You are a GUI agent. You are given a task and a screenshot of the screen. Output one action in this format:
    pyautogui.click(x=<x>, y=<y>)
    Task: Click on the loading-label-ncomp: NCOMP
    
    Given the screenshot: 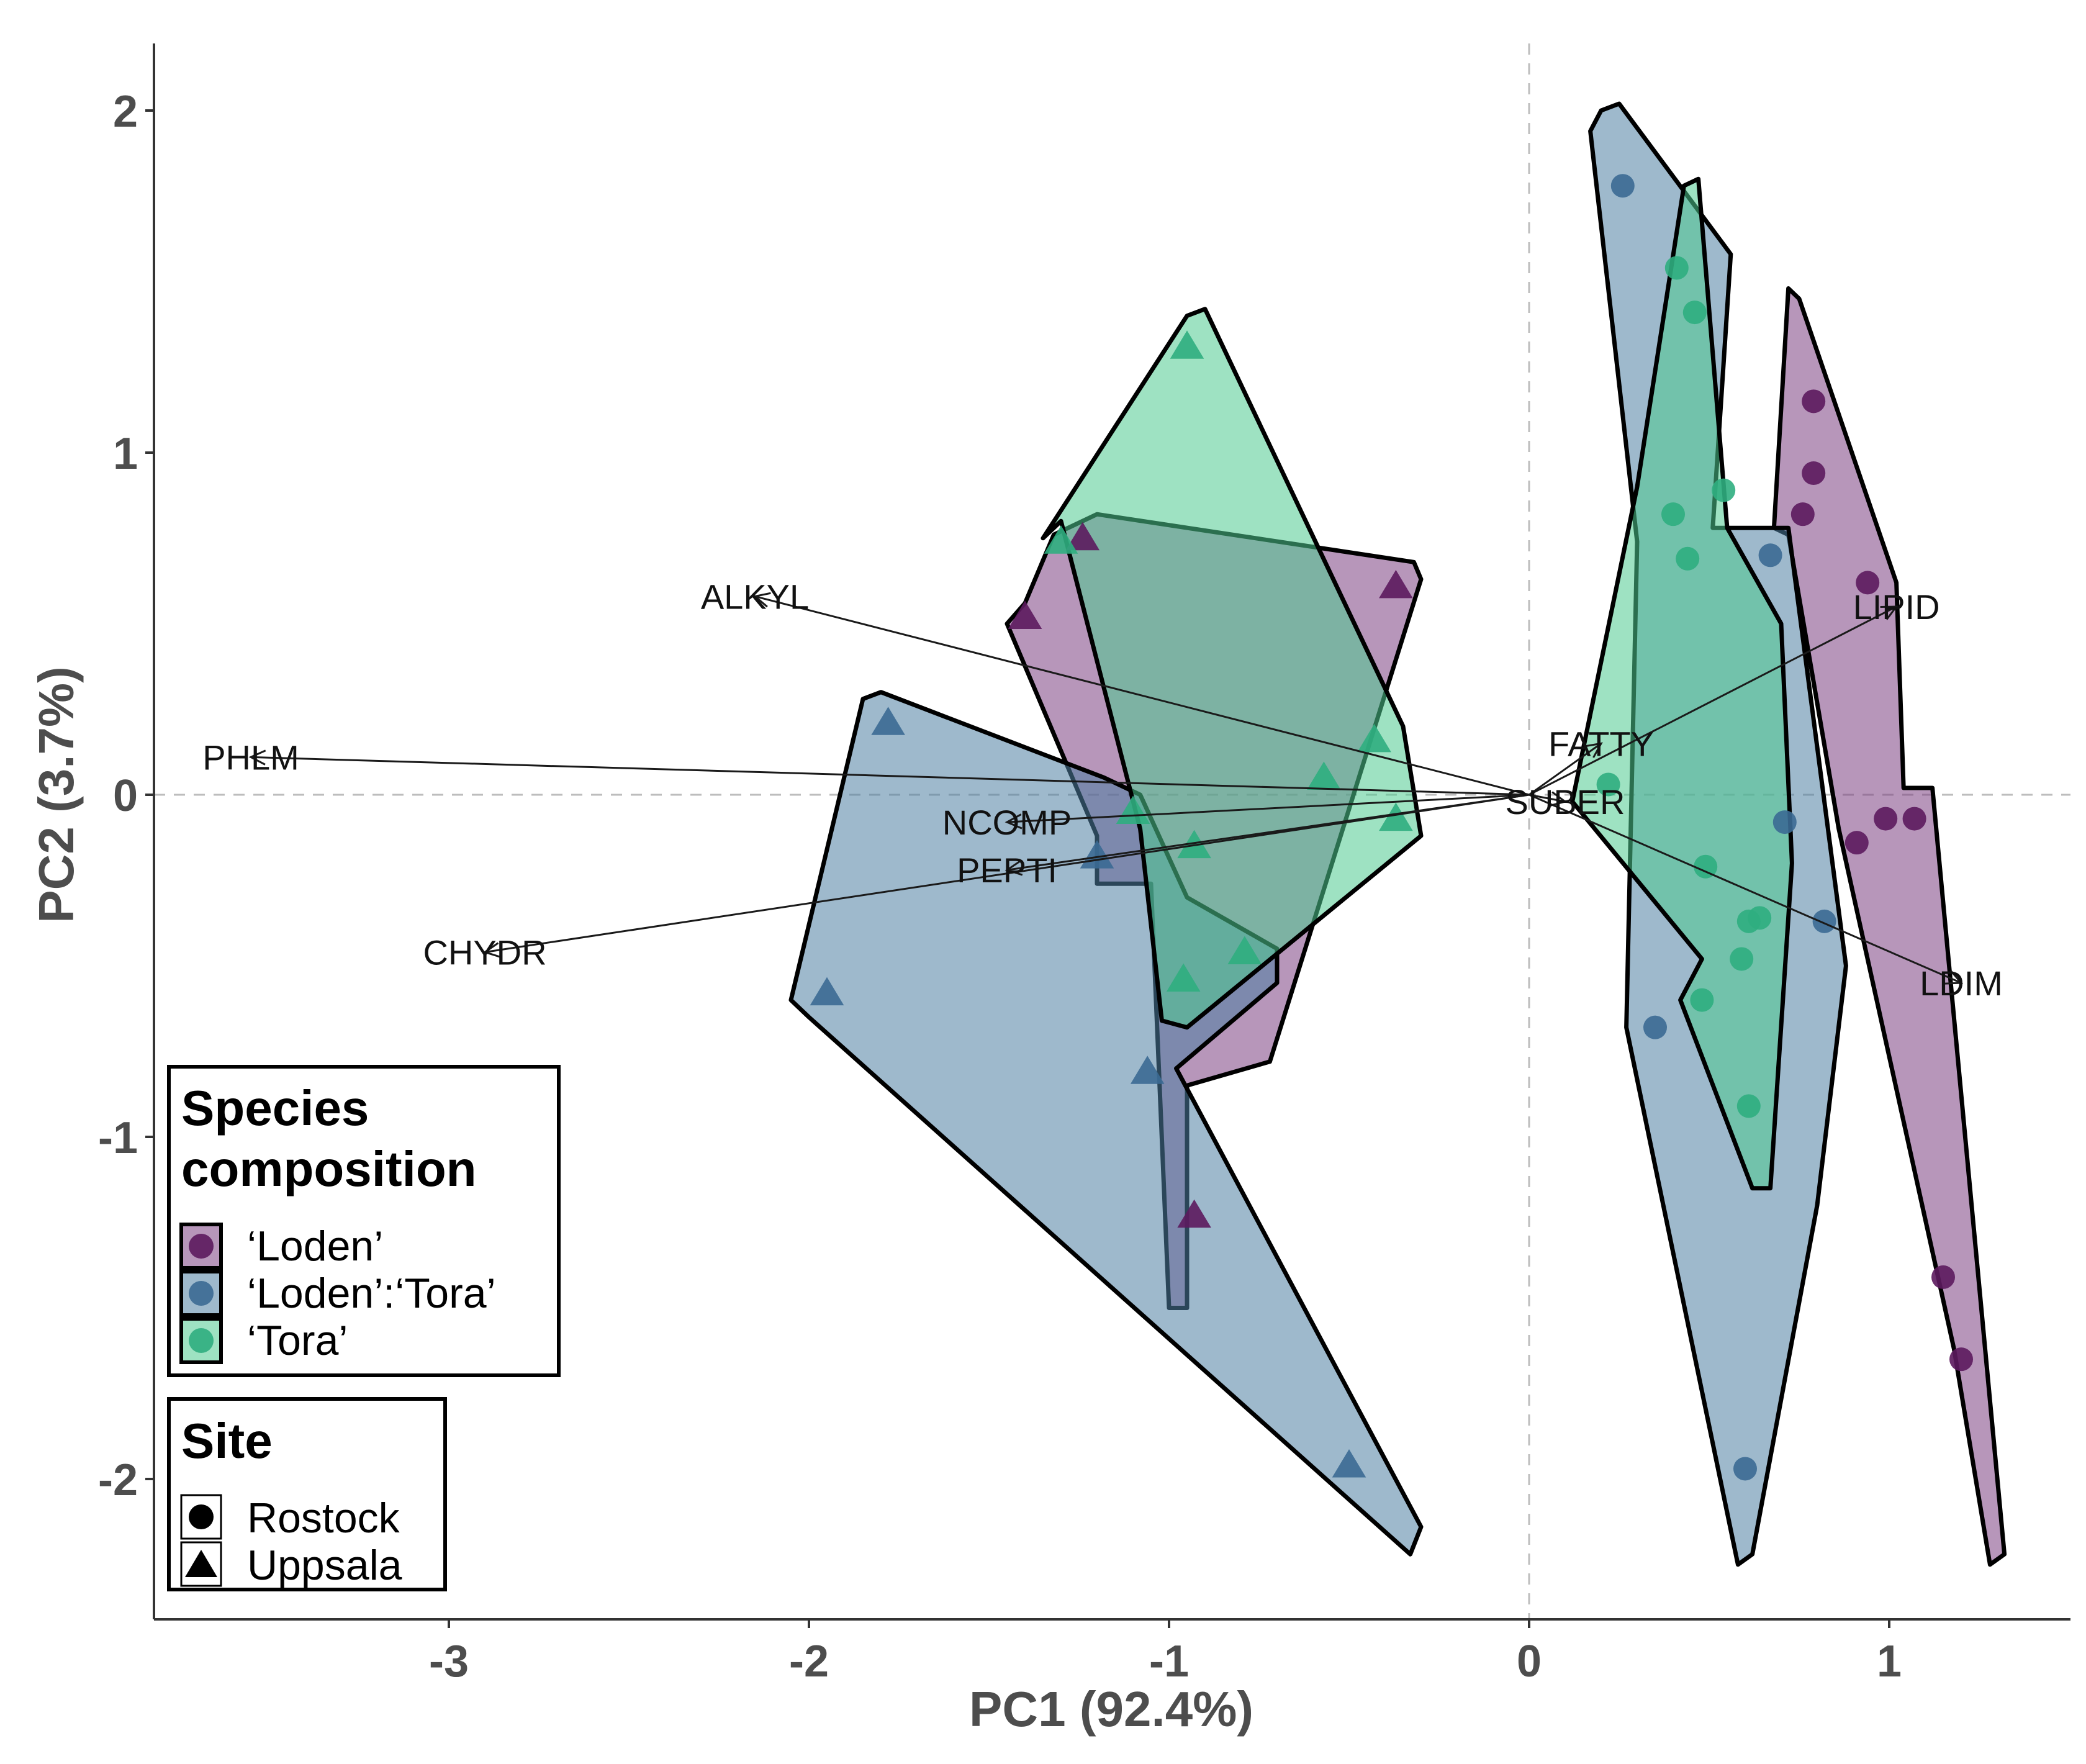 What is the action you would take?
    pyautogui.click(x=1007, y=822)
    